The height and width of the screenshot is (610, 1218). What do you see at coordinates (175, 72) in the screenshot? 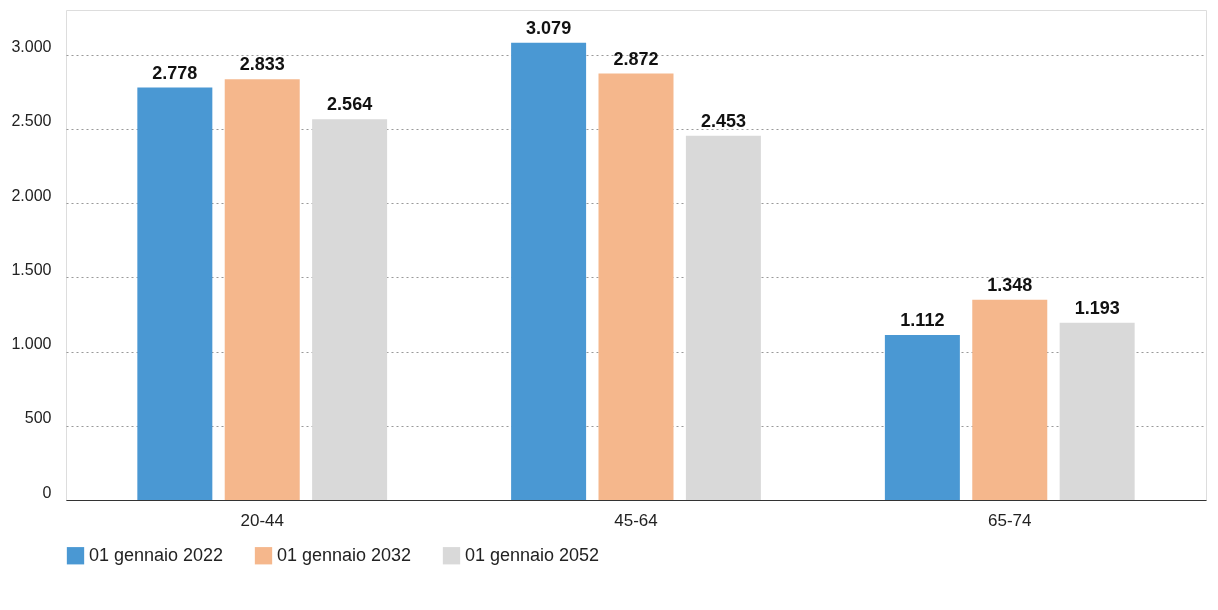
I see `data-label: 2.778` at bounding box center [175, 72].